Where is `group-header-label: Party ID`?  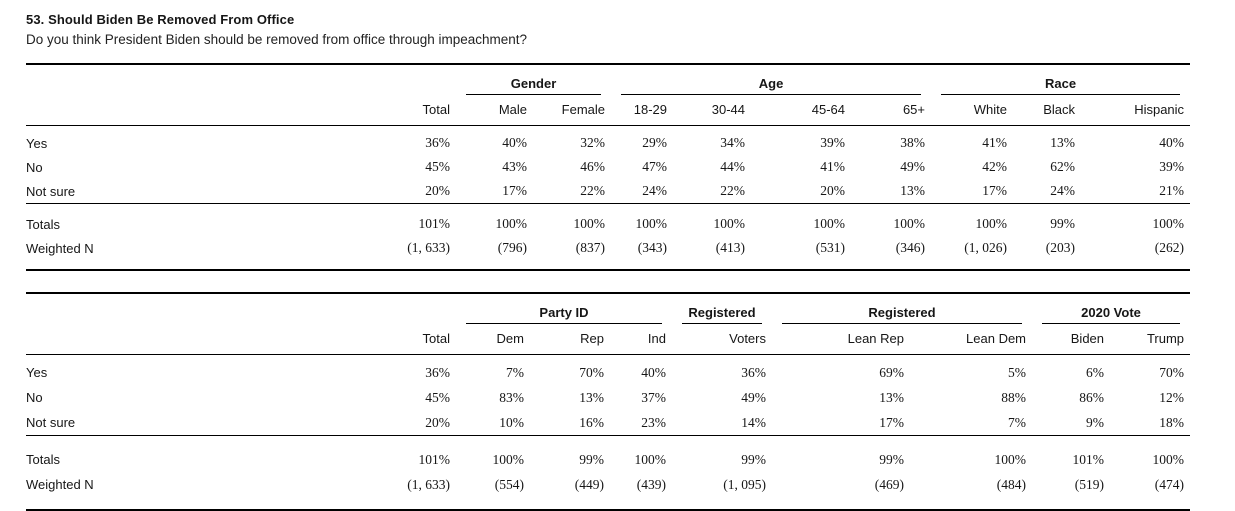
group-header-label: Party ID is located at coordinates (564, 313).